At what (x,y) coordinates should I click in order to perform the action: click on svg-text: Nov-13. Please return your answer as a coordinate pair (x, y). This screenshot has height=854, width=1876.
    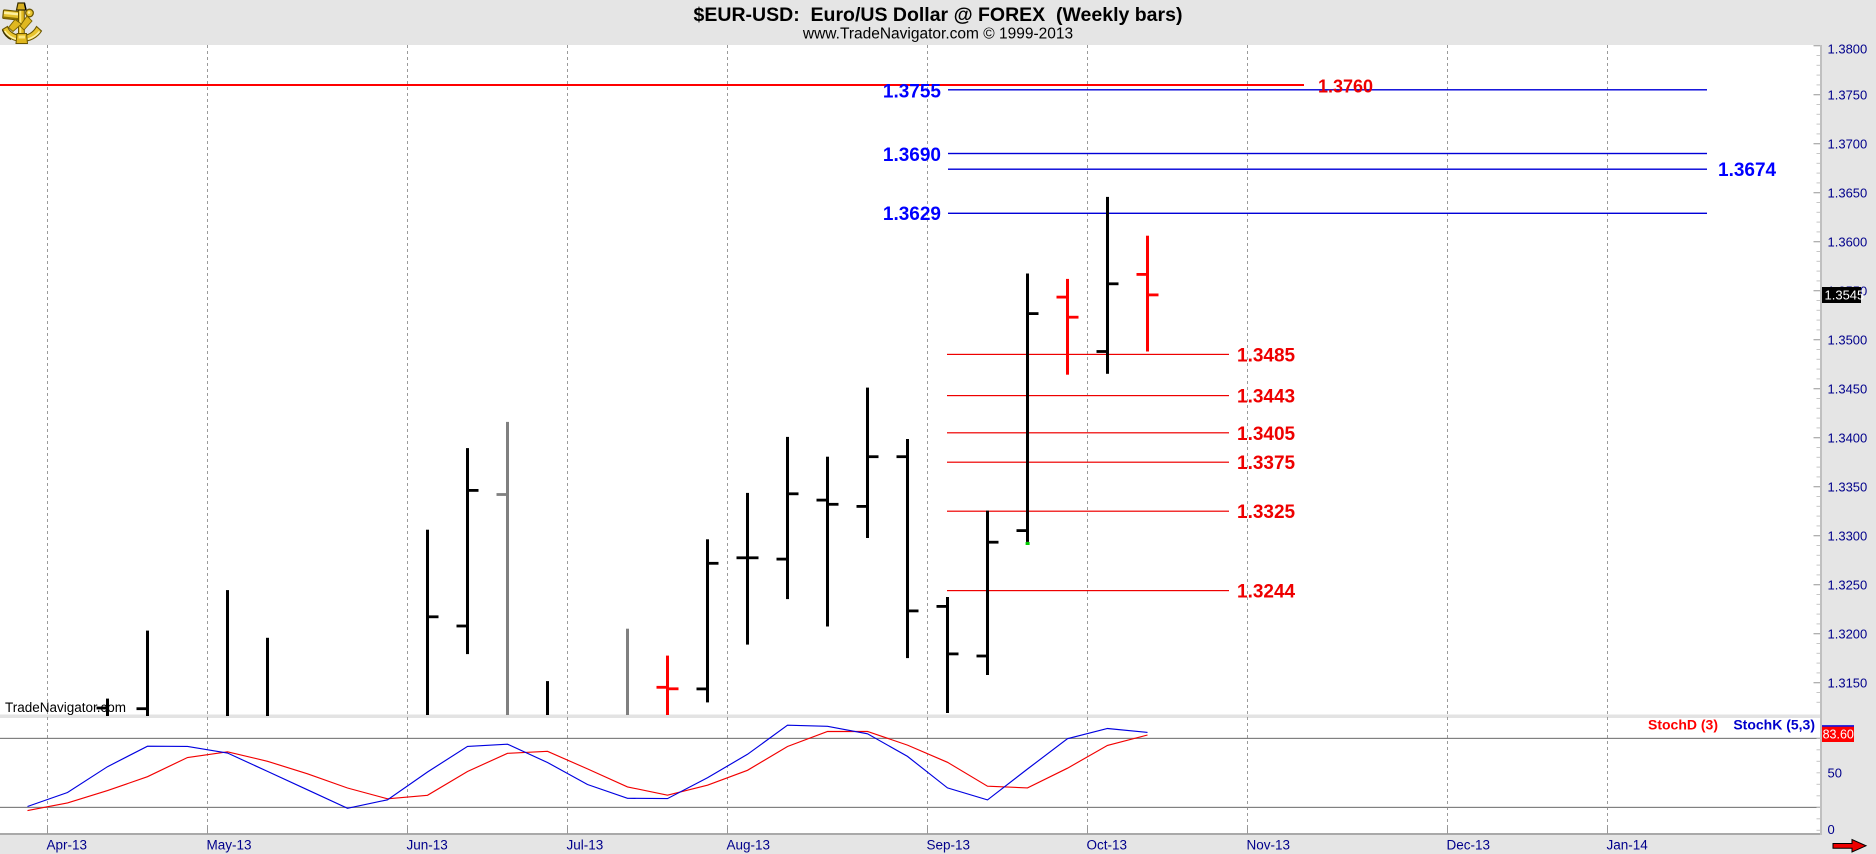
    Looking at the image, I should click on (1269, 845).